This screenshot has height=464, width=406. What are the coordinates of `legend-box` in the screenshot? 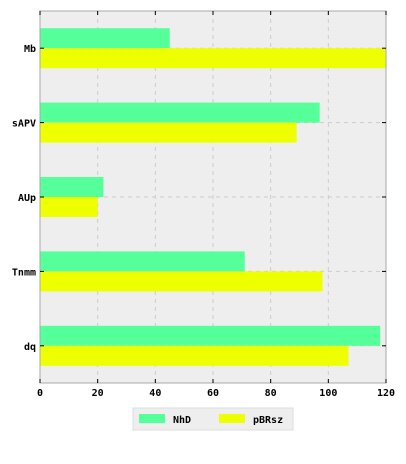 It's located at (213, 419).